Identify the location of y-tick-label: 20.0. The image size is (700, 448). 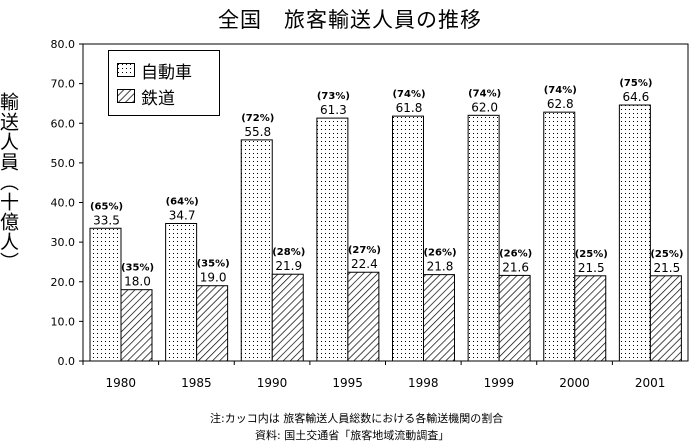
(63, 282).